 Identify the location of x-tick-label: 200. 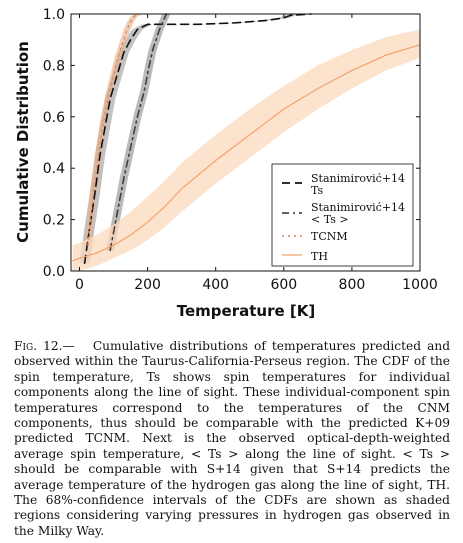
(147, 285).